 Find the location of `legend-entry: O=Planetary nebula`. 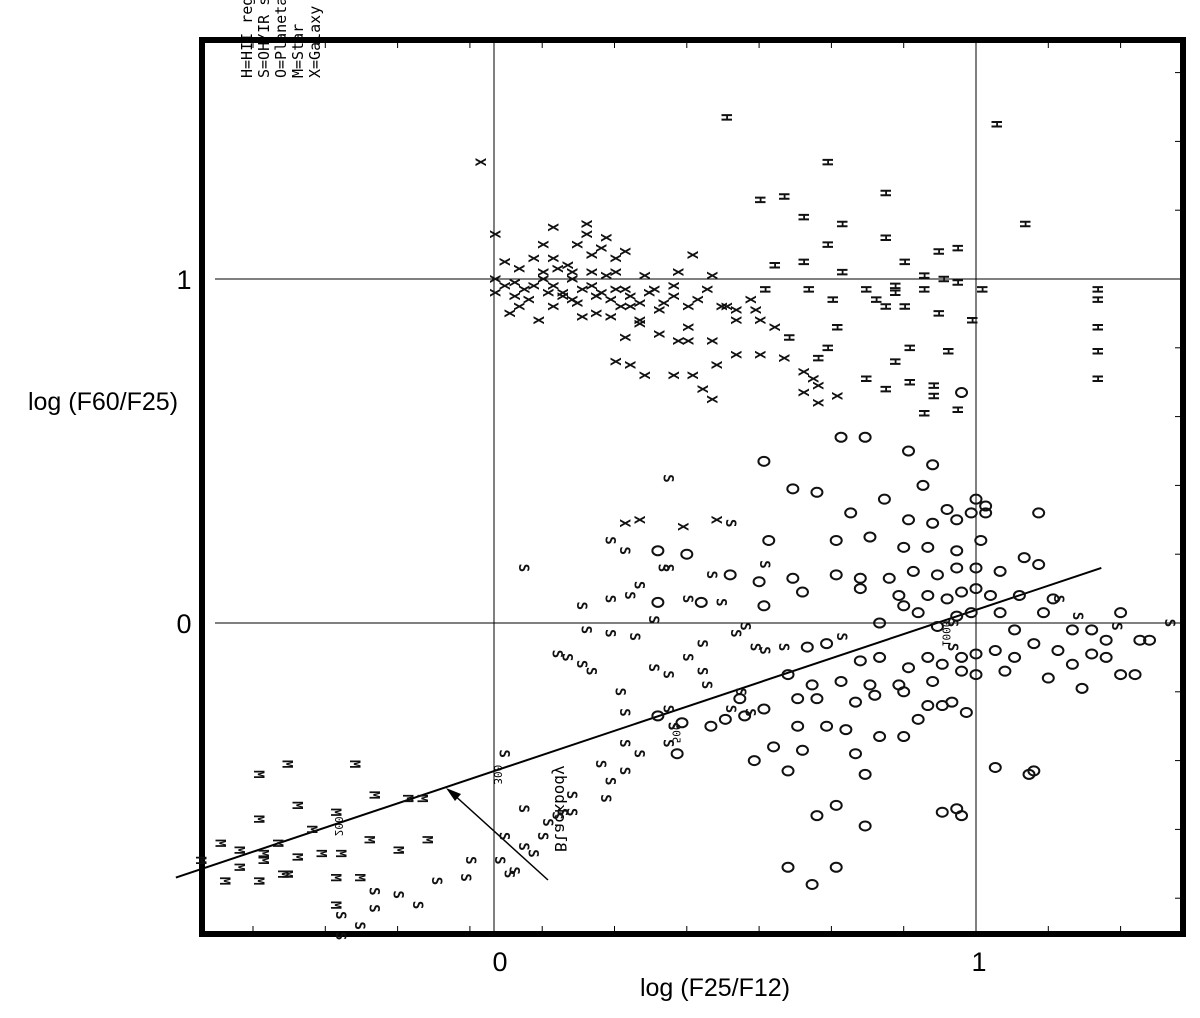

legend-entry: O=Planetary nebula is located at coordinates (281, 39).